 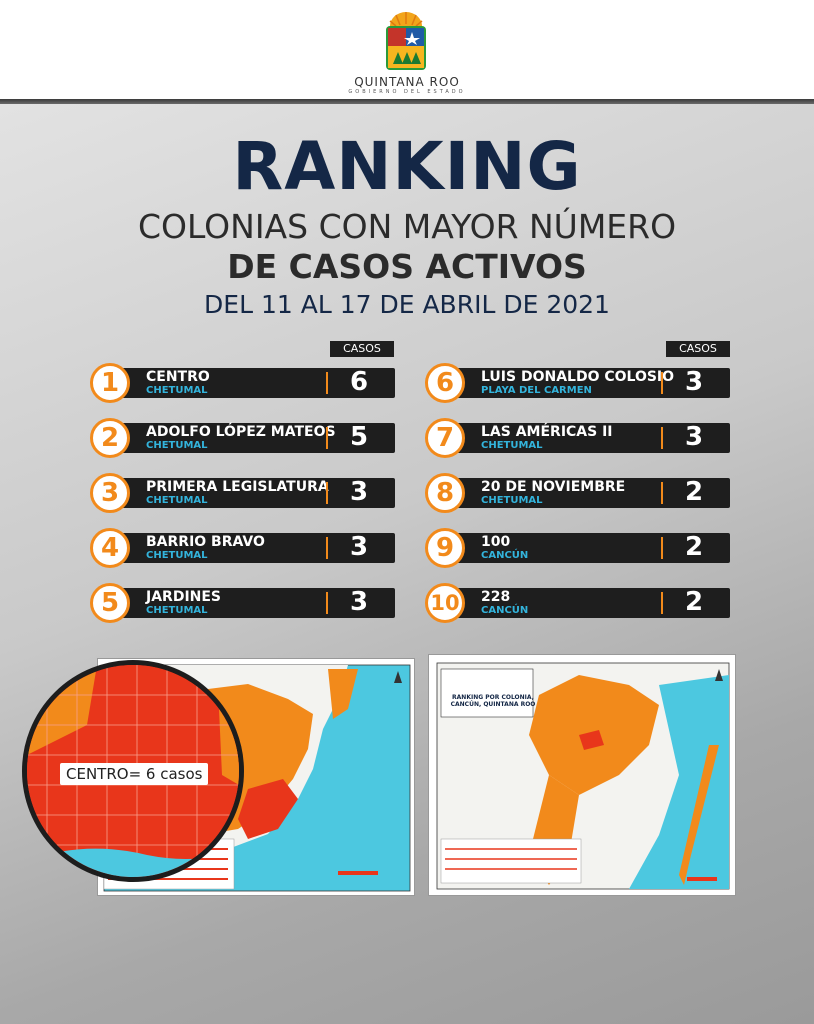 I want to click on ranking-row: 9 100 CANCÚN 2, so click(x=577, y=548).